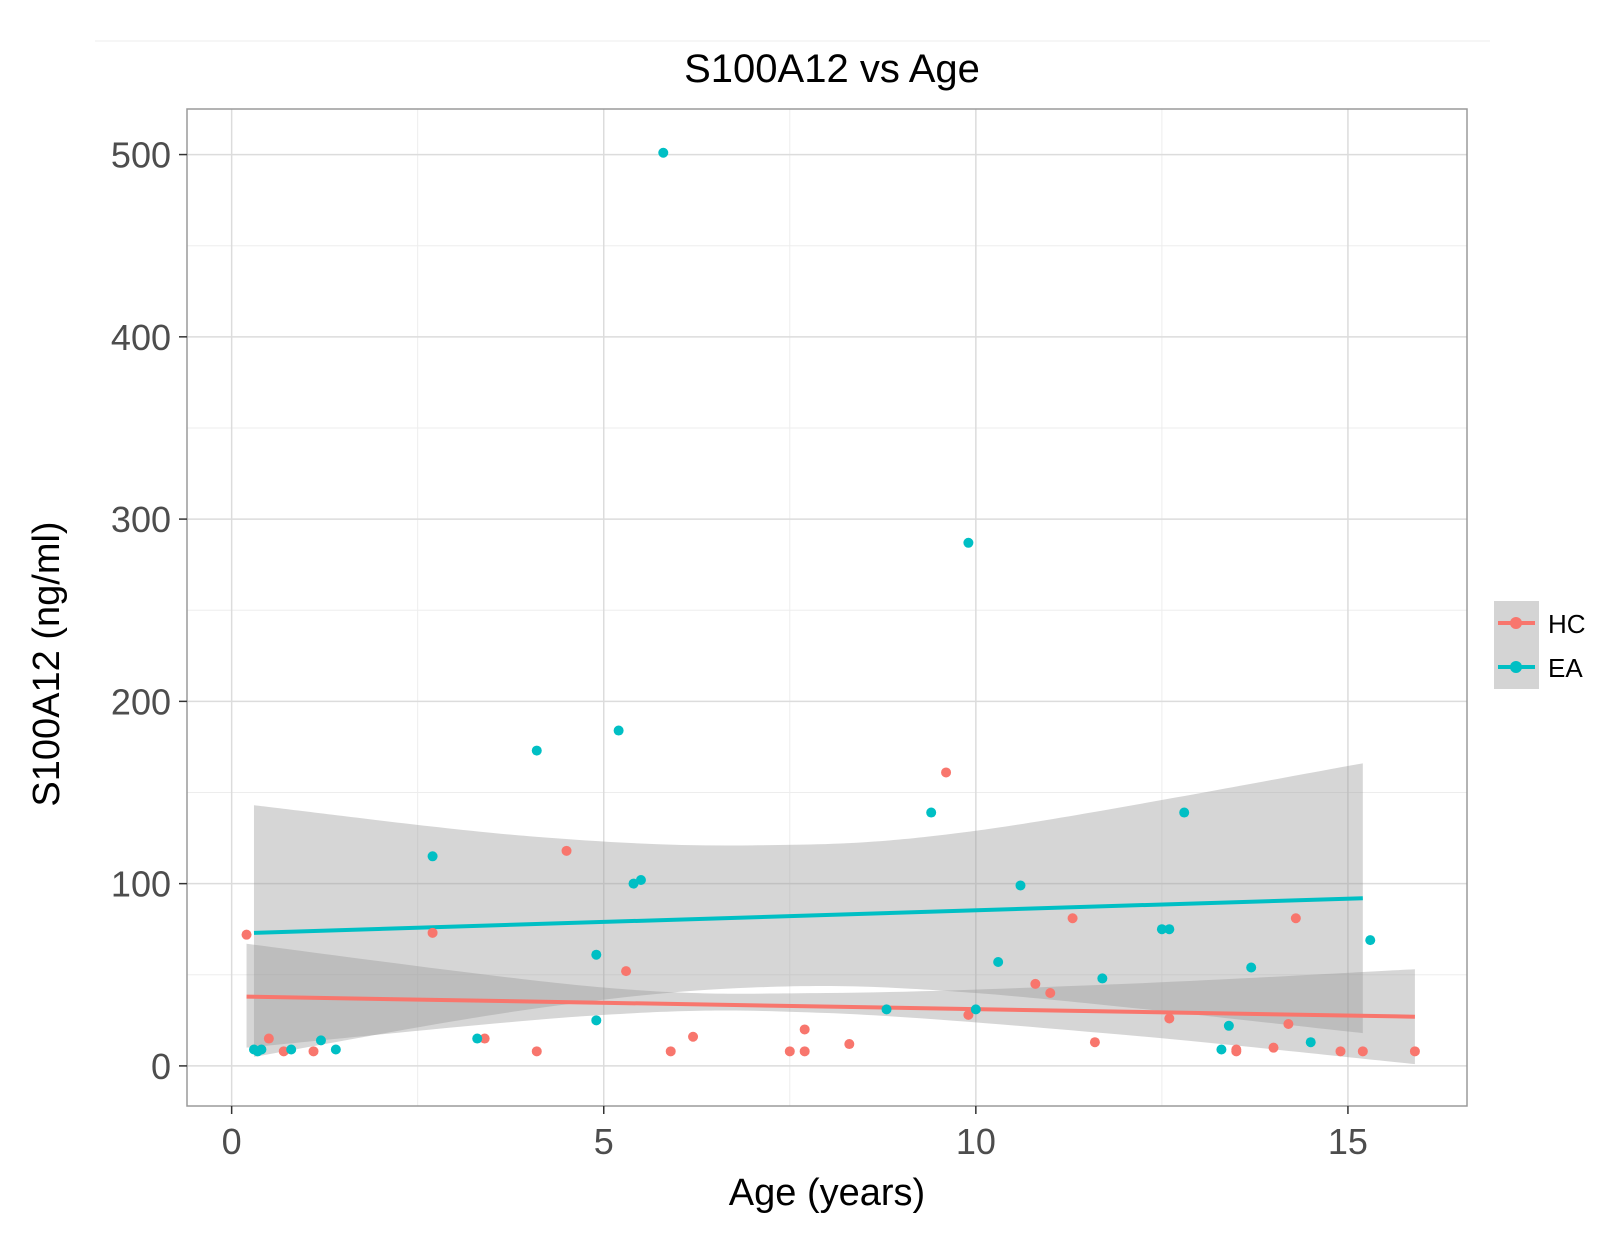 This screenshot has width=1616, height=1237. I want to click on y-tick-label-0: 0, so click(161, 1066).